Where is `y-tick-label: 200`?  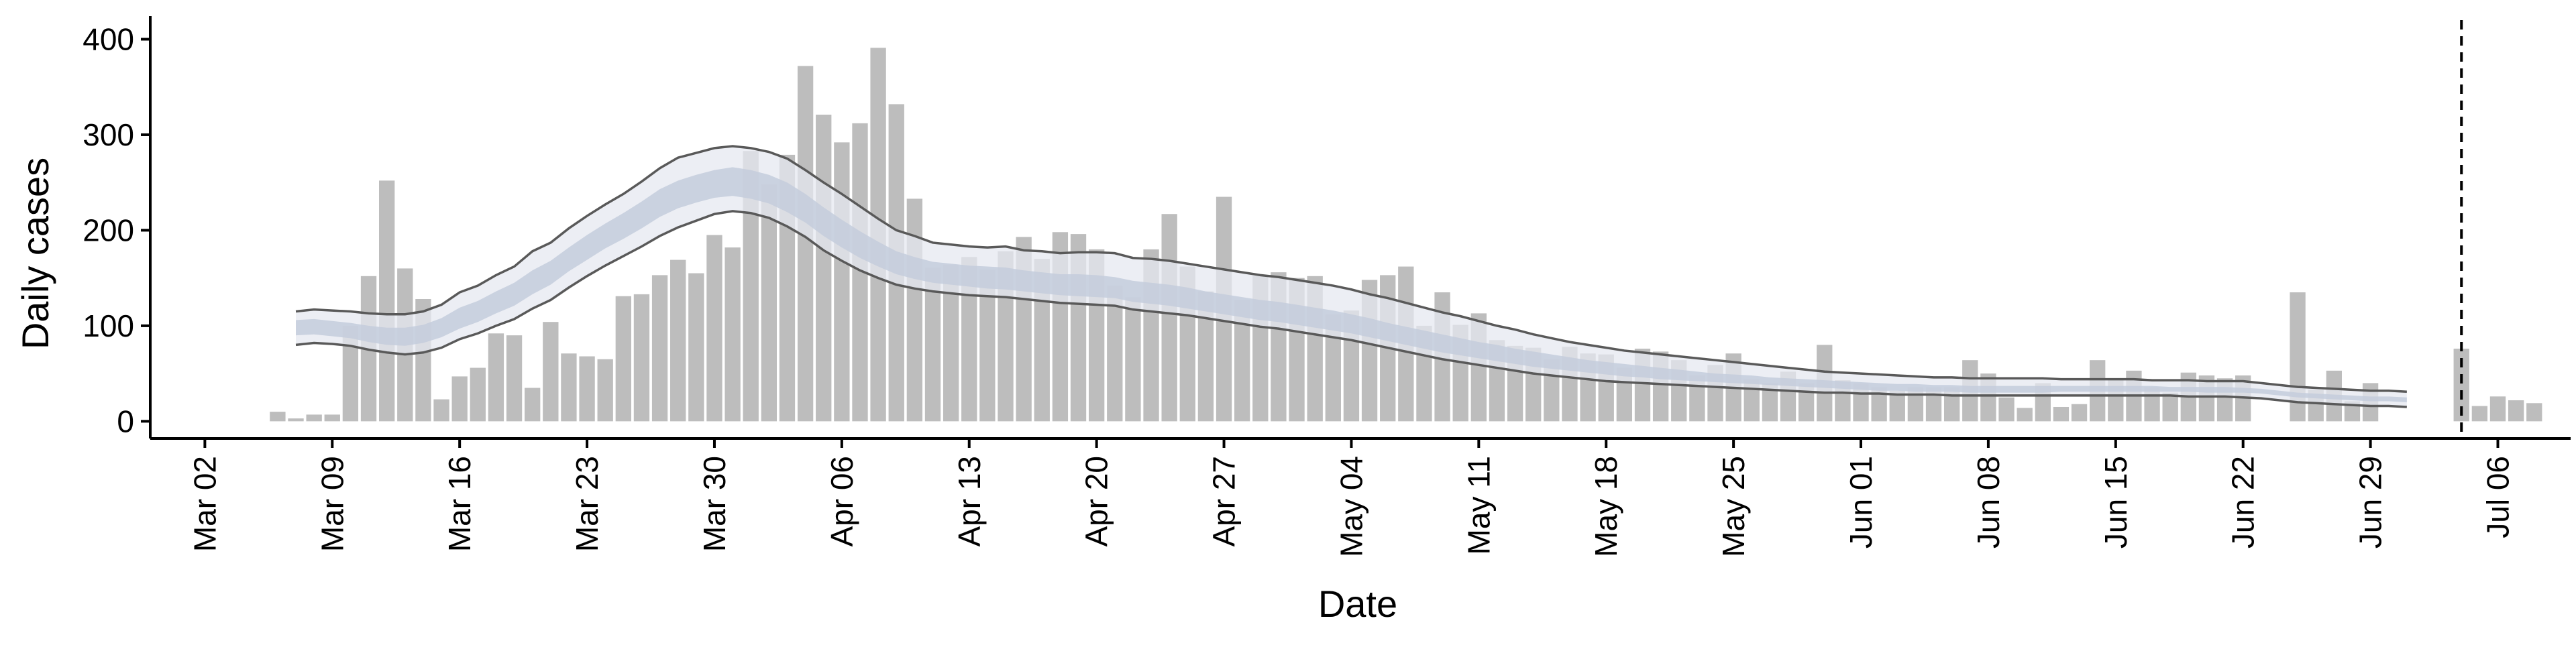
y-tick-label: 200 is located at coordinates (108, 230).